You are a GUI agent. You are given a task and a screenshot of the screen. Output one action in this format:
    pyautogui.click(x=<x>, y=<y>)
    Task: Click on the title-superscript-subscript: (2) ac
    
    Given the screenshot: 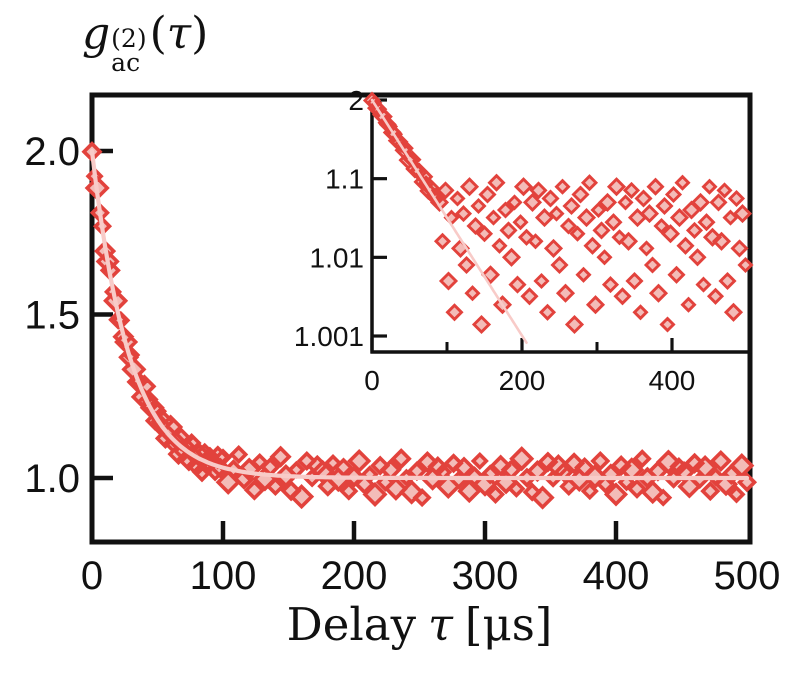 What is the action you would take?
    pyautogui.click(x=129, y=50)
    